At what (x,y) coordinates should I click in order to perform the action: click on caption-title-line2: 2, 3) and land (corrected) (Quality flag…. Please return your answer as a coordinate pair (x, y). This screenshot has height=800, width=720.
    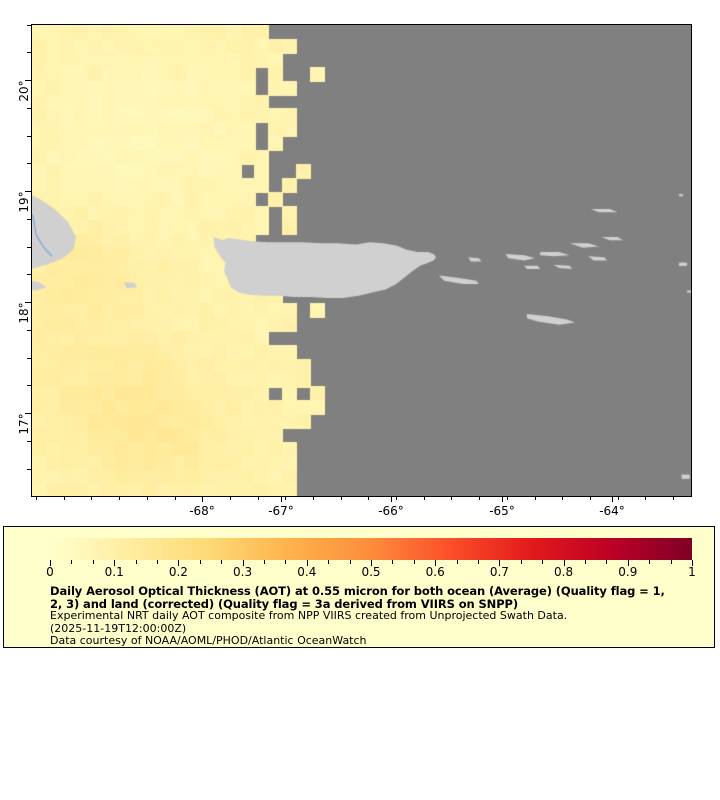
    Looking at the image, I should click on (284, 603).